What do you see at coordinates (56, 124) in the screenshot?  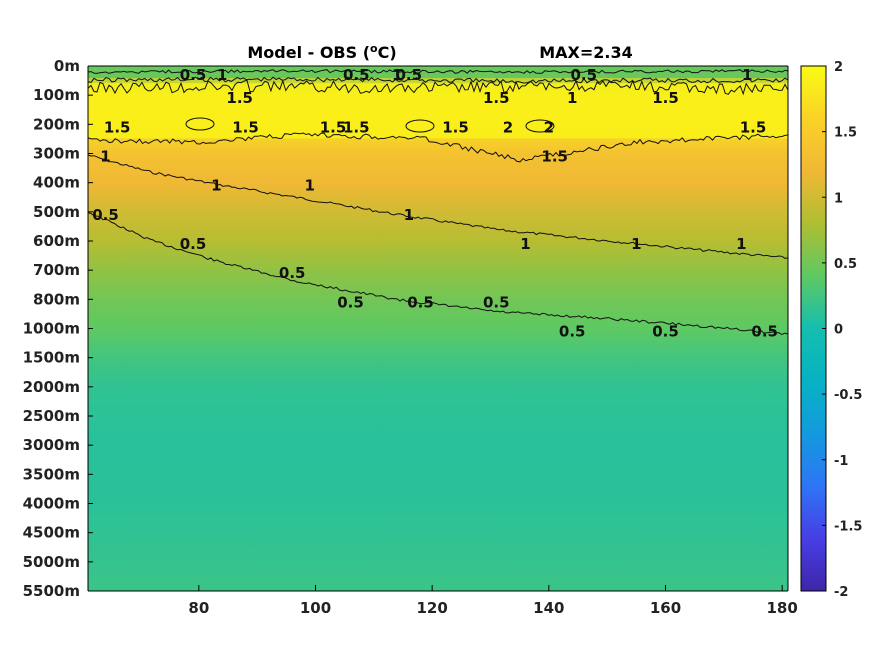 I see `y-tick-label: 200m` at bounding box center [56, 124].